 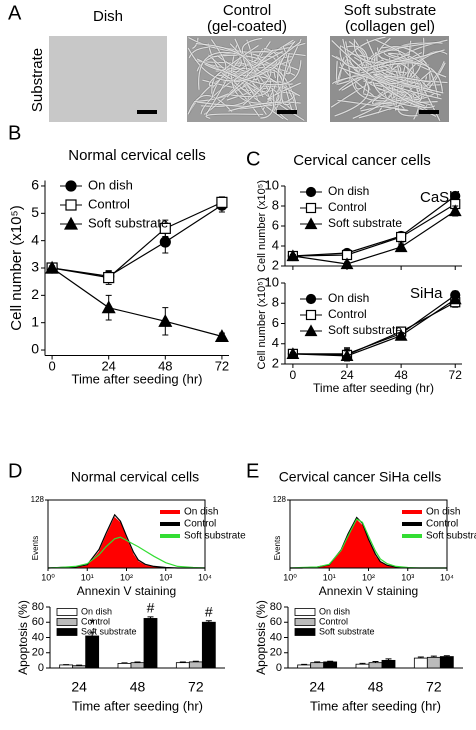 What do you see at coordinates (272, 281) in the screenshot?
I see `y-tick-label: 10` at bounding box center [272, 281].